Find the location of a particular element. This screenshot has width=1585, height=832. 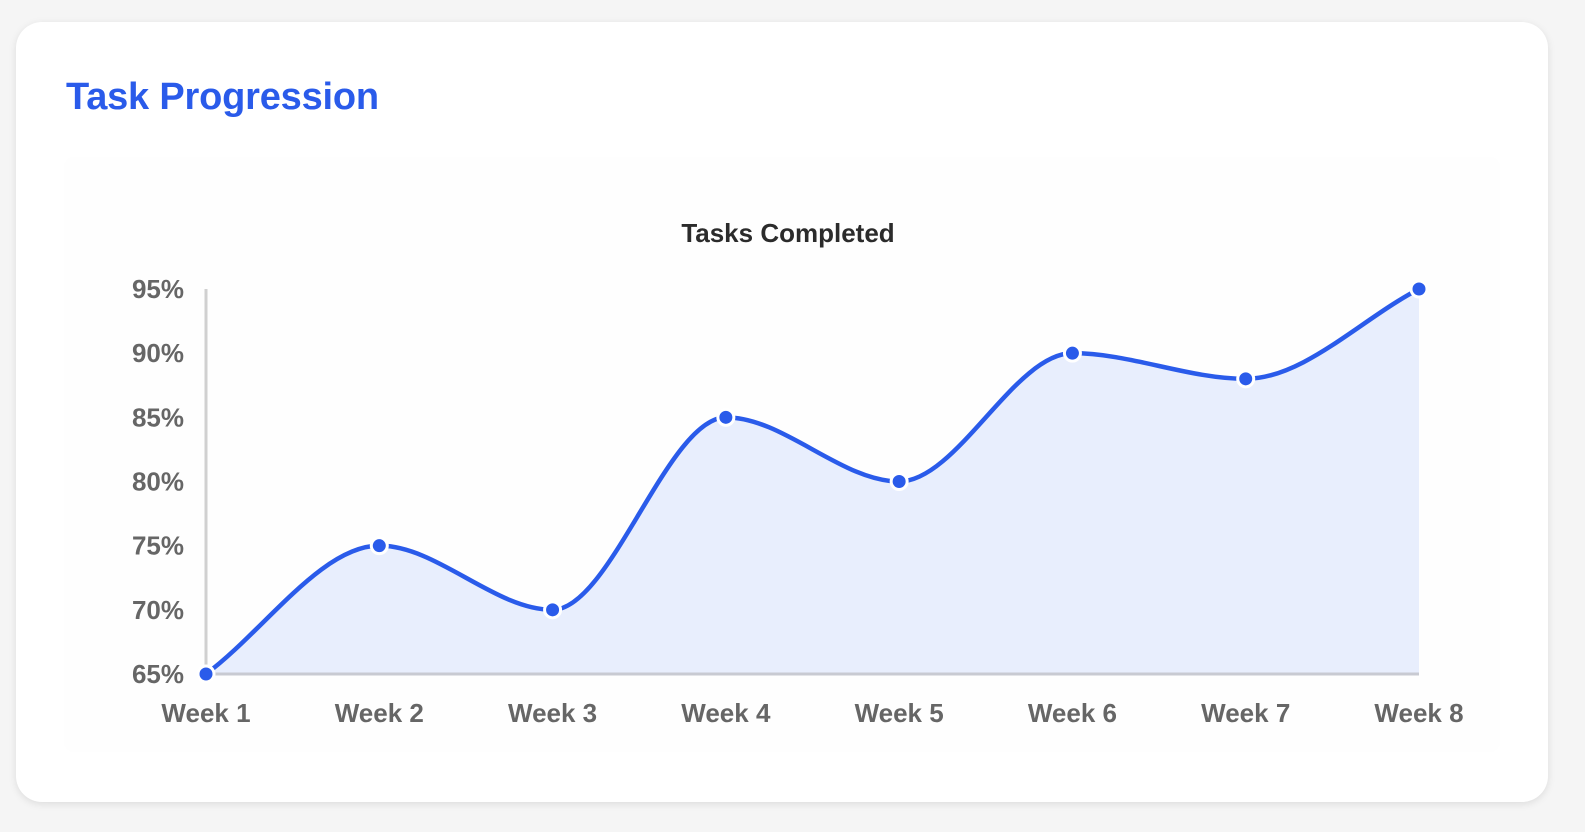

x-tick-label: Week 4 is located at coordinates (726, 713).